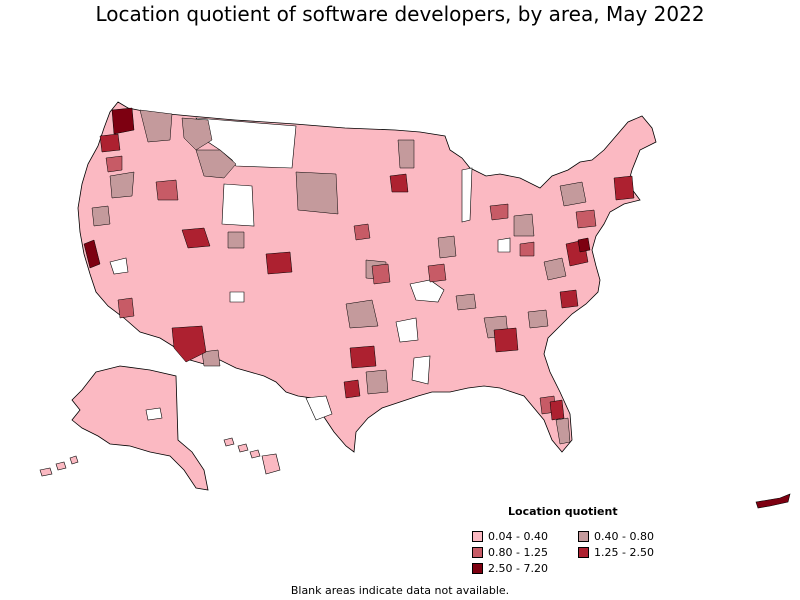  Describe the element at coordinates (189, 344) in the screenshot. I see `area-az-phoenix` at that location.